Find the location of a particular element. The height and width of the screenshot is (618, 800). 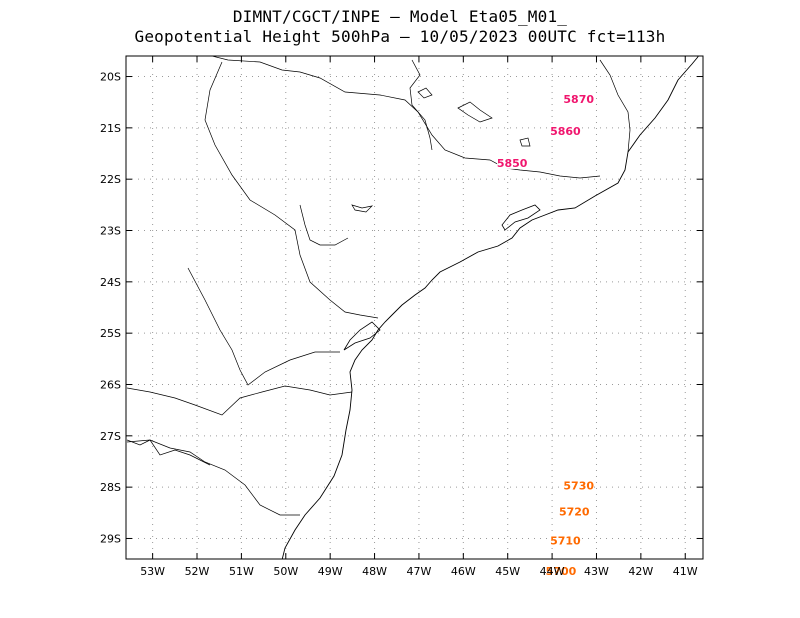

contour-label-5710: 5710 is located at coordinates (565, 540).